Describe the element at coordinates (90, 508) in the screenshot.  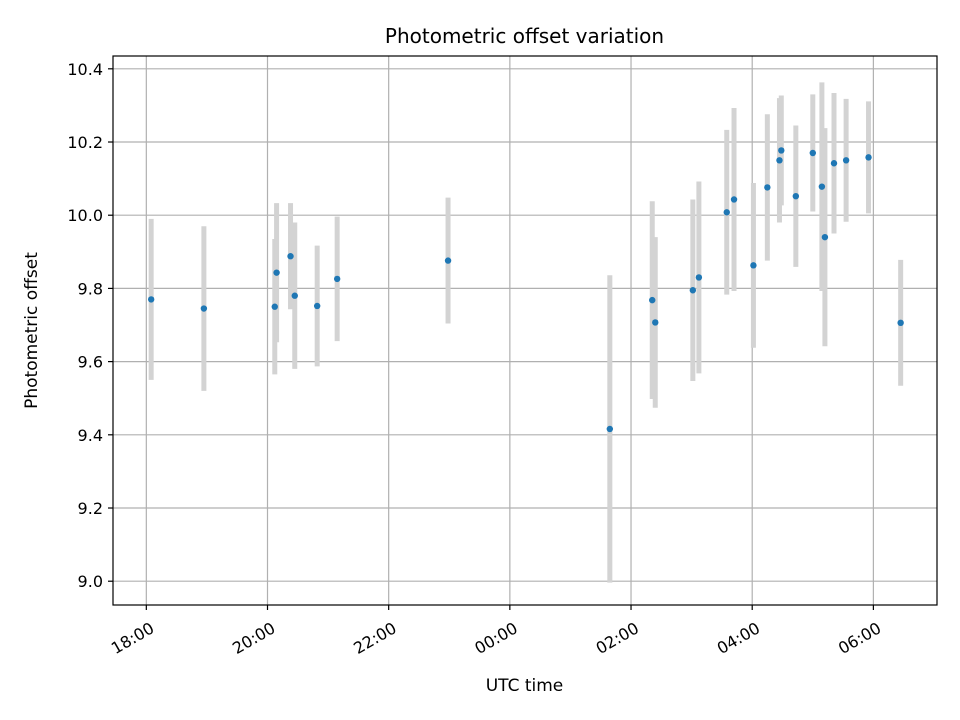
I see `y-tick-label: 9.2` at that location.